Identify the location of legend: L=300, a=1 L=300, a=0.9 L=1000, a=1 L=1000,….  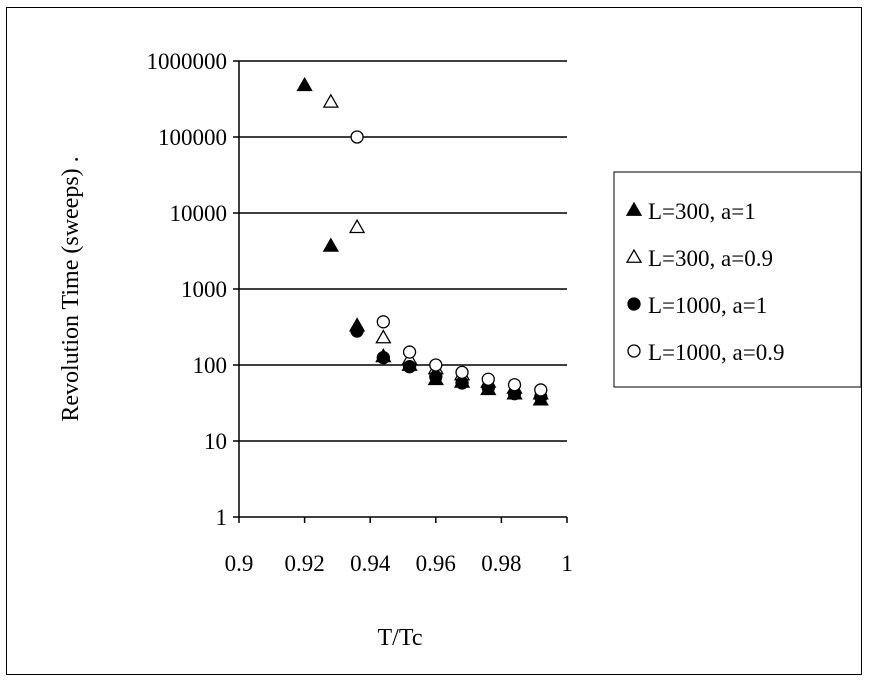
(737, 279).